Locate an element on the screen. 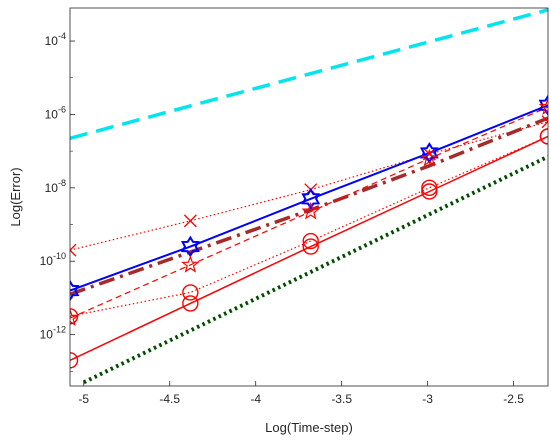  x-tick-label: -3.5 is located at coordinates (341, 399).